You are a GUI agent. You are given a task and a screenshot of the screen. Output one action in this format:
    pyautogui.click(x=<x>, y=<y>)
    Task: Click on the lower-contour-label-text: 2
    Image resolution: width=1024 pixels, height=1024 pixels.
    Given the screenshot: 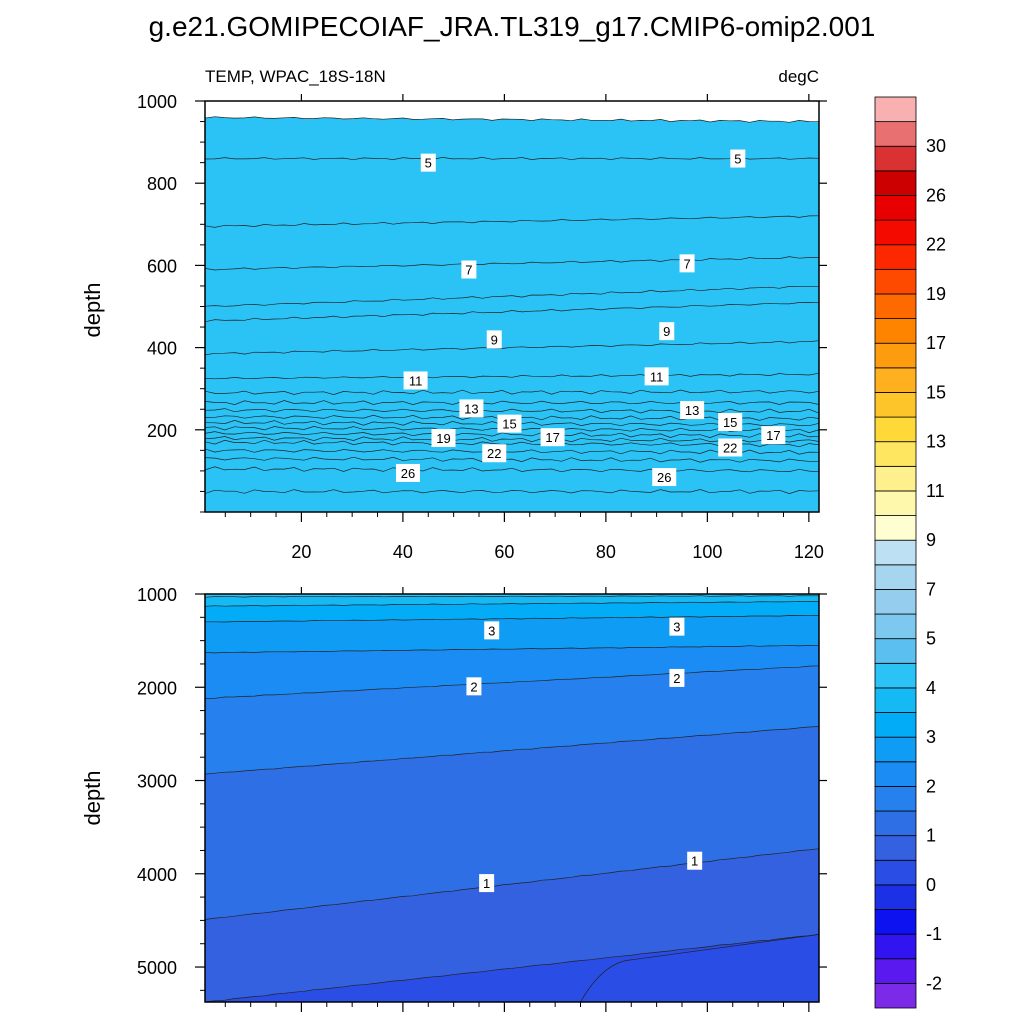 What is the action you would take?
    pyautogui.click(x=473, y=686)
    